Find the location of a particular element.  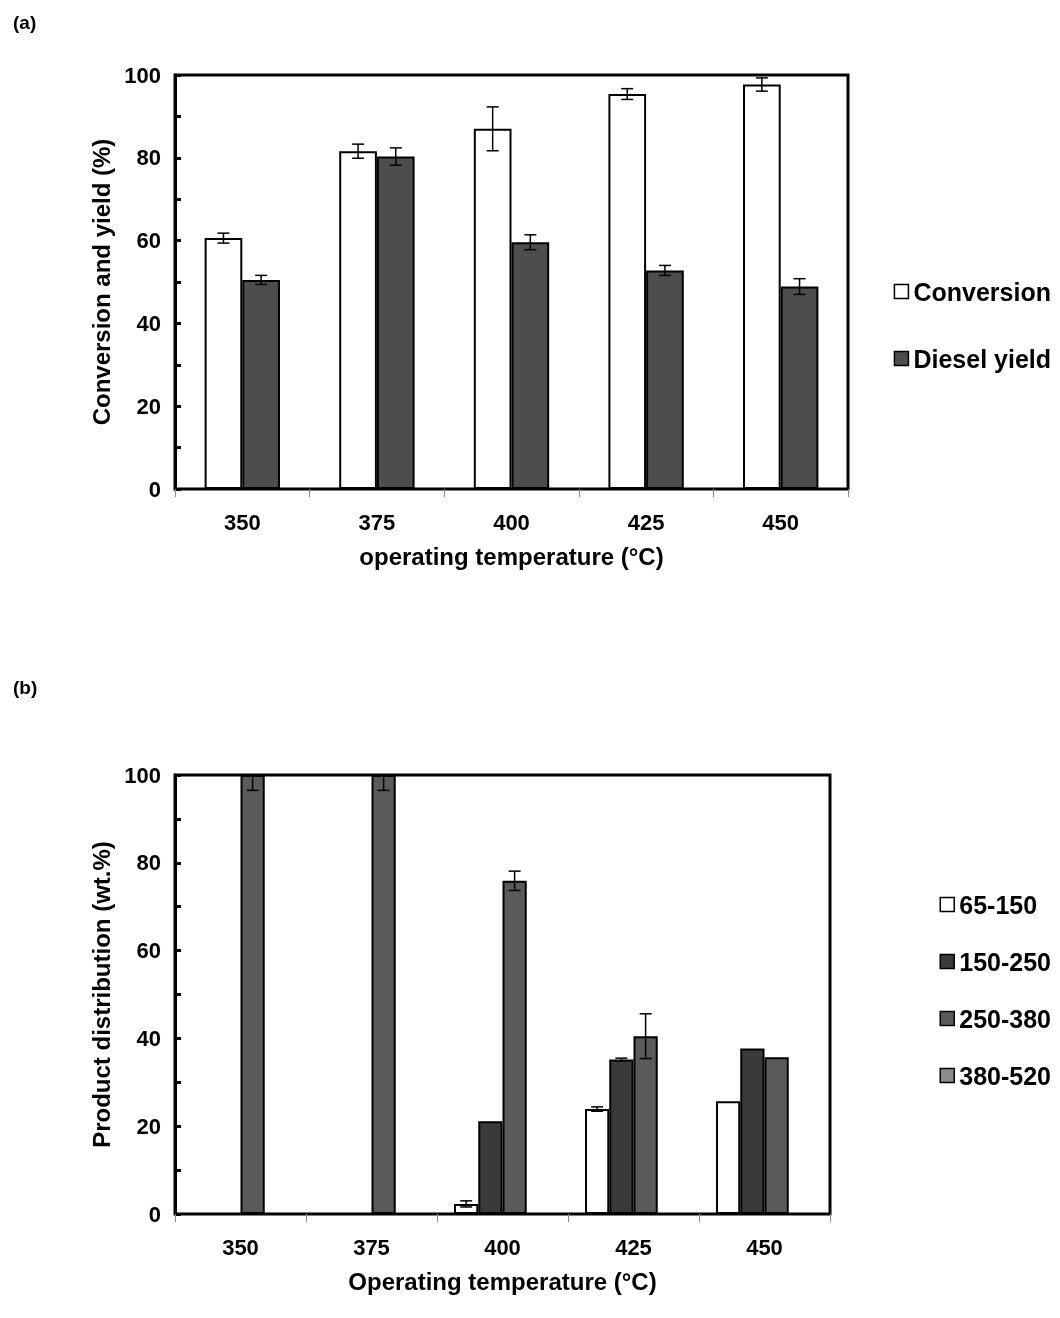

legend-label: 150-250 is located at coordinates (1005, 961).